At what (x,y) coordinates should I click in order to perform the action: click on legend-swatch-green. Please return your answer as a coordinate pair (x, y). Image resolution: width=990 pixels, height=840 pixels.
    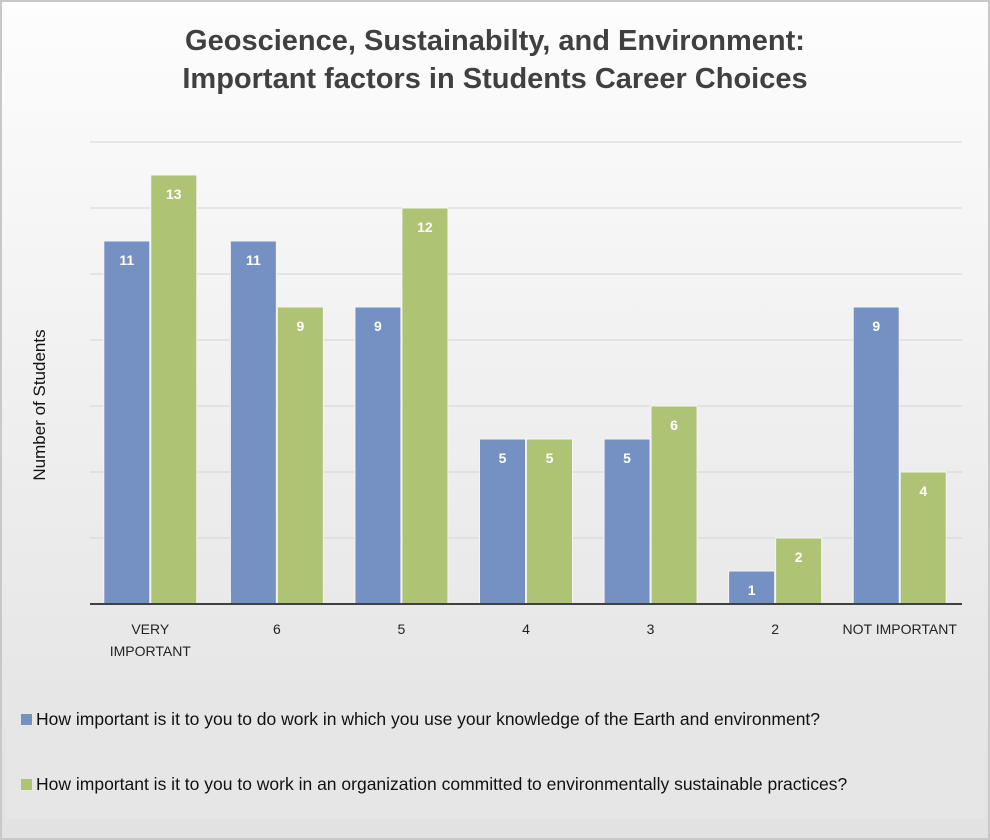
    Looking at the image, I should click on (26, 784).